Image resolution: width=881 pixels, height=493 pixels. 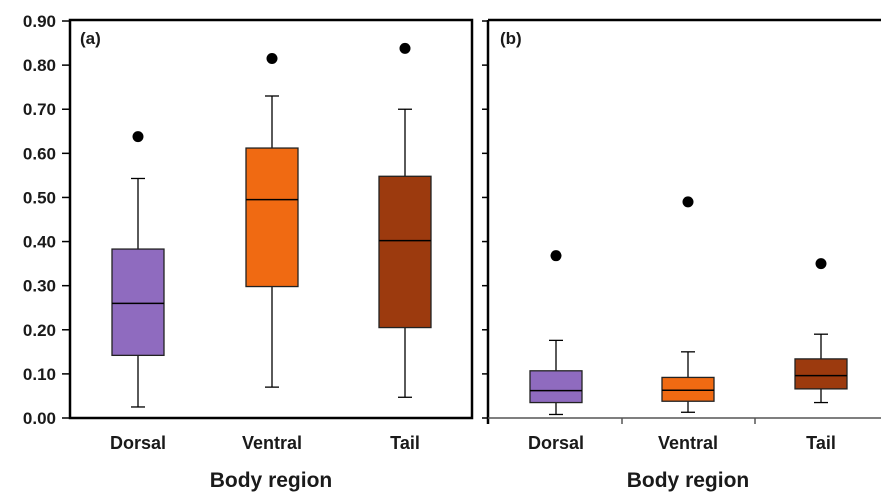 I want to click on panel-b-y-ticks, so click(x=485, y=219).